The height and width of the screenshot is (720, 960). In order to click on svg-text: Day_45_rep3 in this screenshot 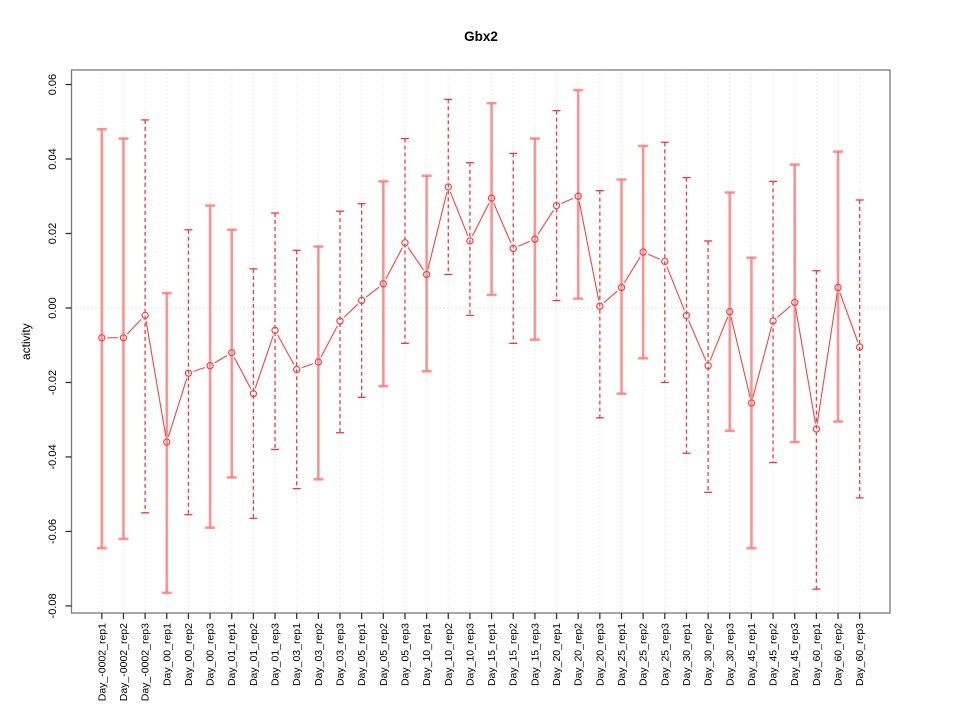, I will do `click(795, 654)`.